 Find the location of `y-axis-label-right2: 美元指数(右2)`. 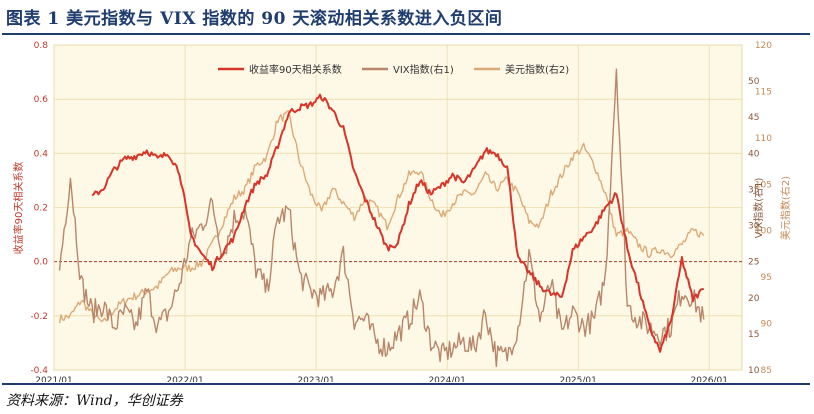

y-axis-label-right2: 美元指数(右2) is located at coordinates (785, 208).